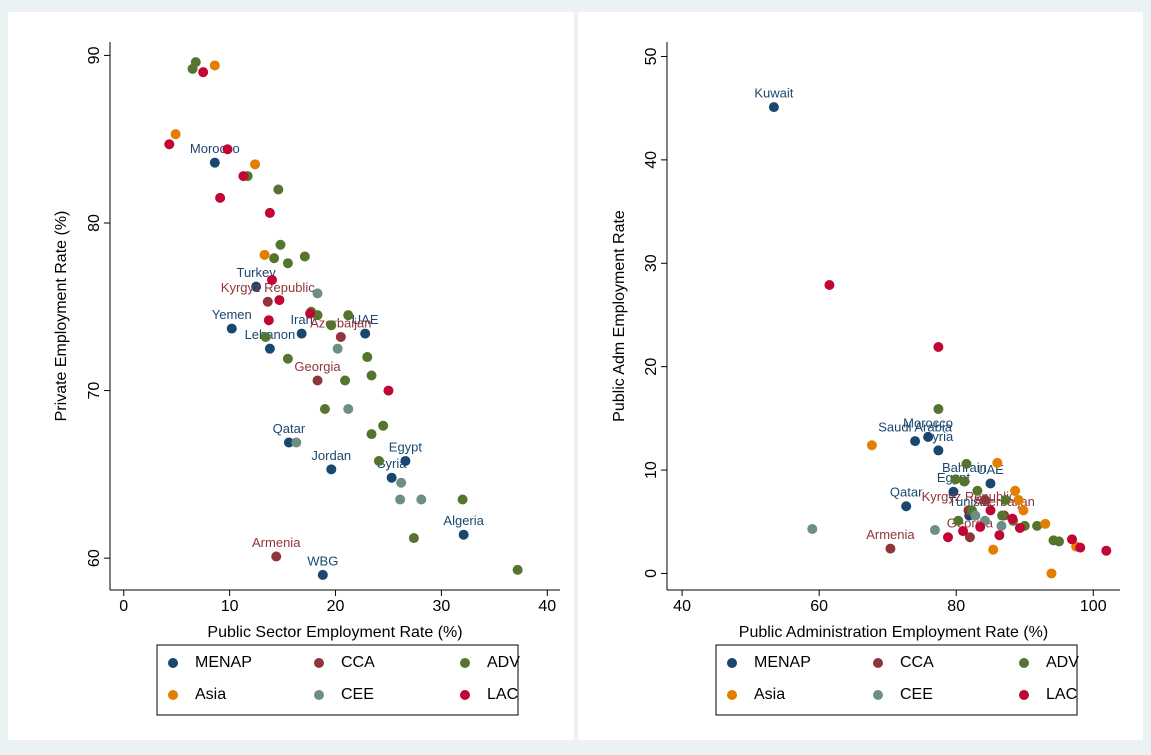 The image size is (1151, 755). Describe the element at coordinates (317, 366) in the screenshot. I see `point-label: Georgia` at that location.